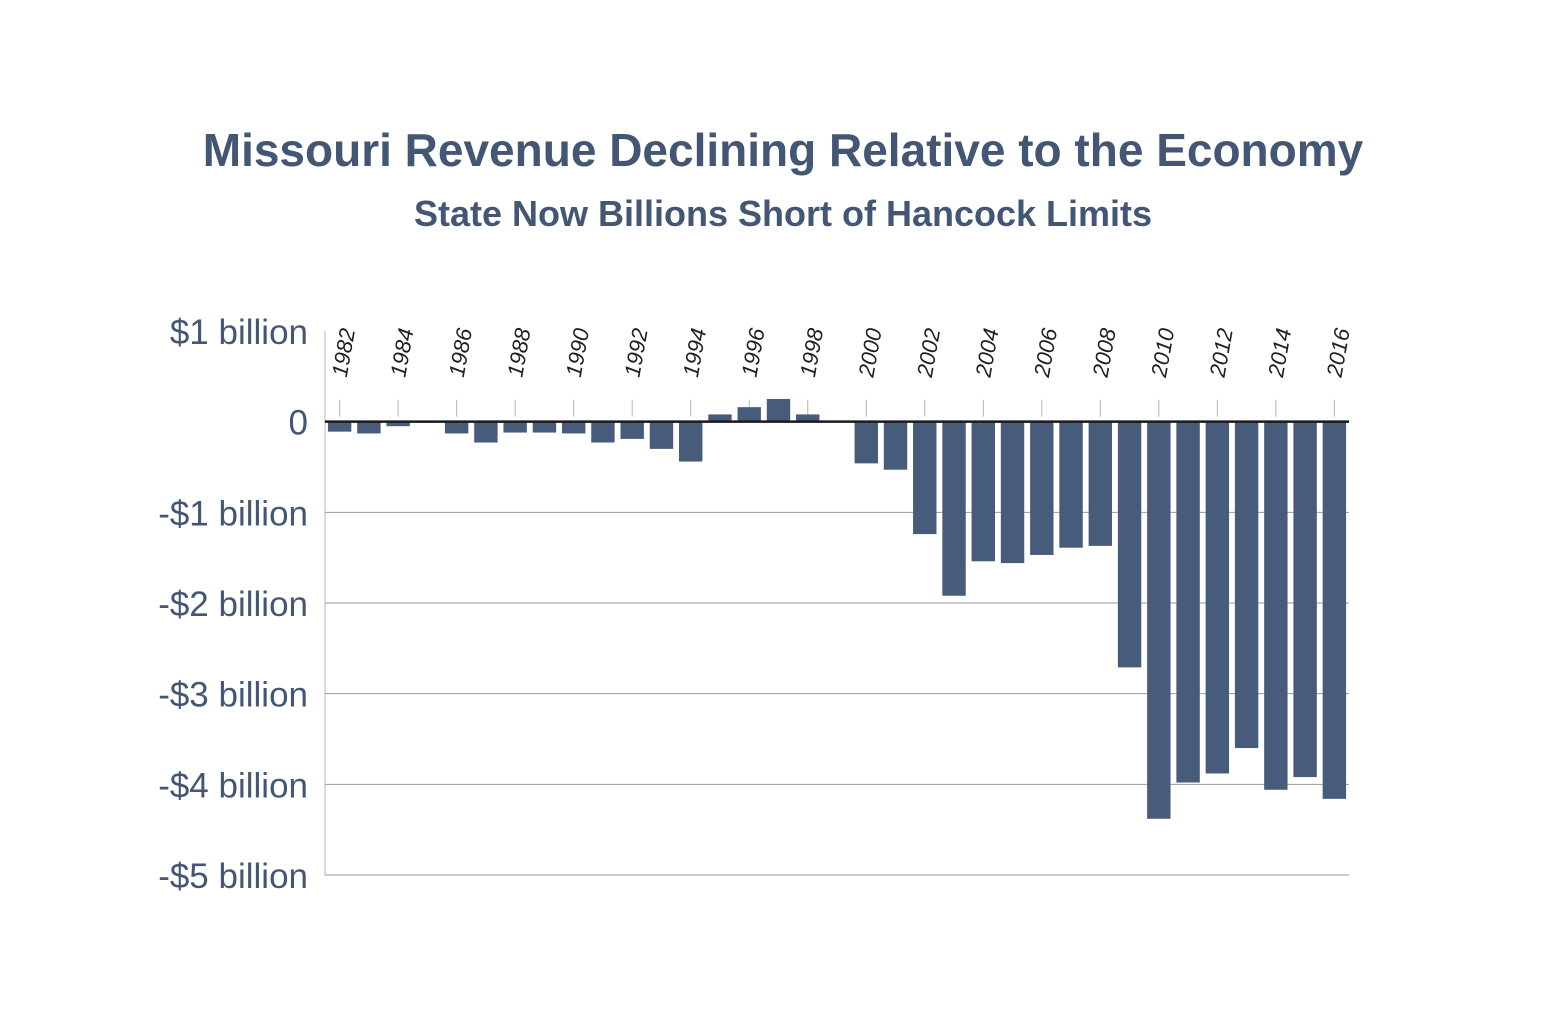  What do you see at coordinates (753, 352) in the screenshot?
I see `x-tick-label: 1996` at bounding box center [753, 352].